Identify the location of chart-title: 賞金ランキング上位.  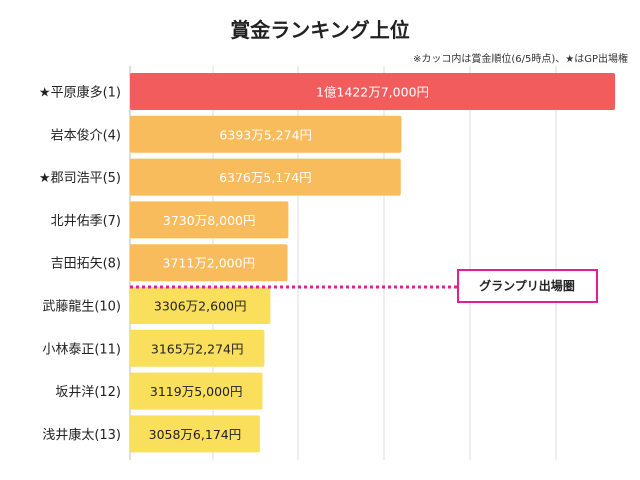
(320, 30).